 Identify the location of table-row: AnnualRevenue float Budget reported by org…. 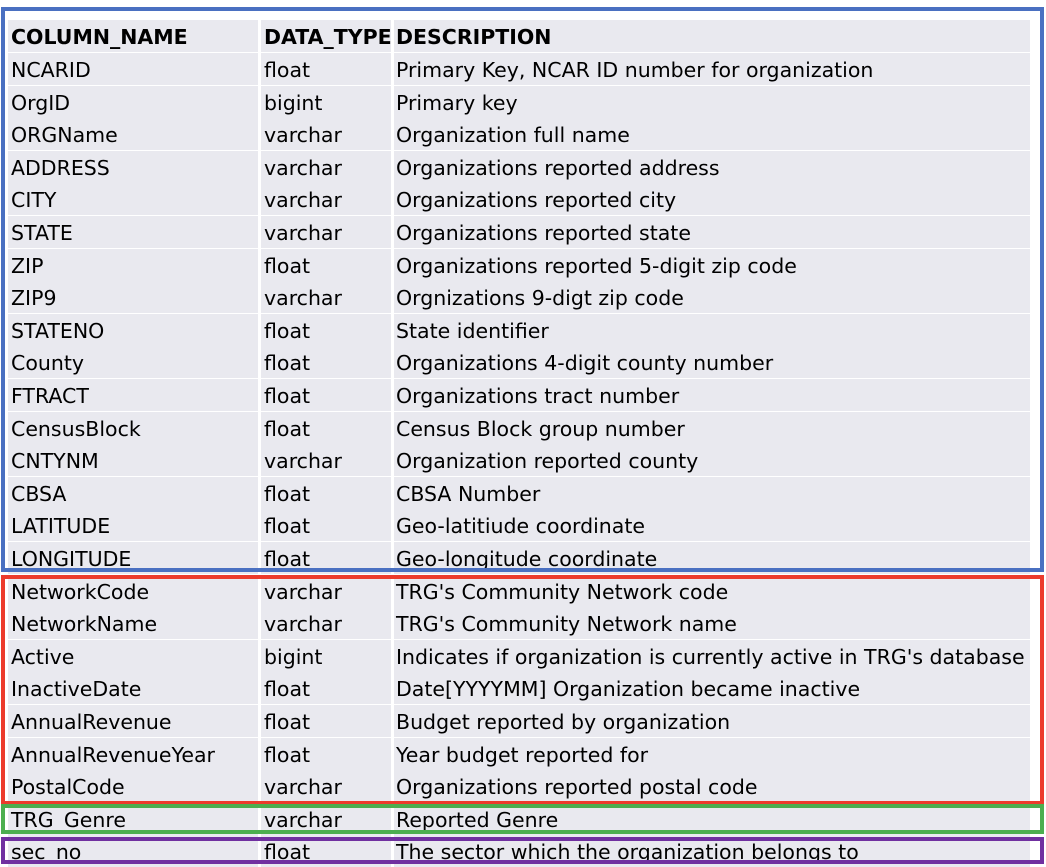
(519, 721).